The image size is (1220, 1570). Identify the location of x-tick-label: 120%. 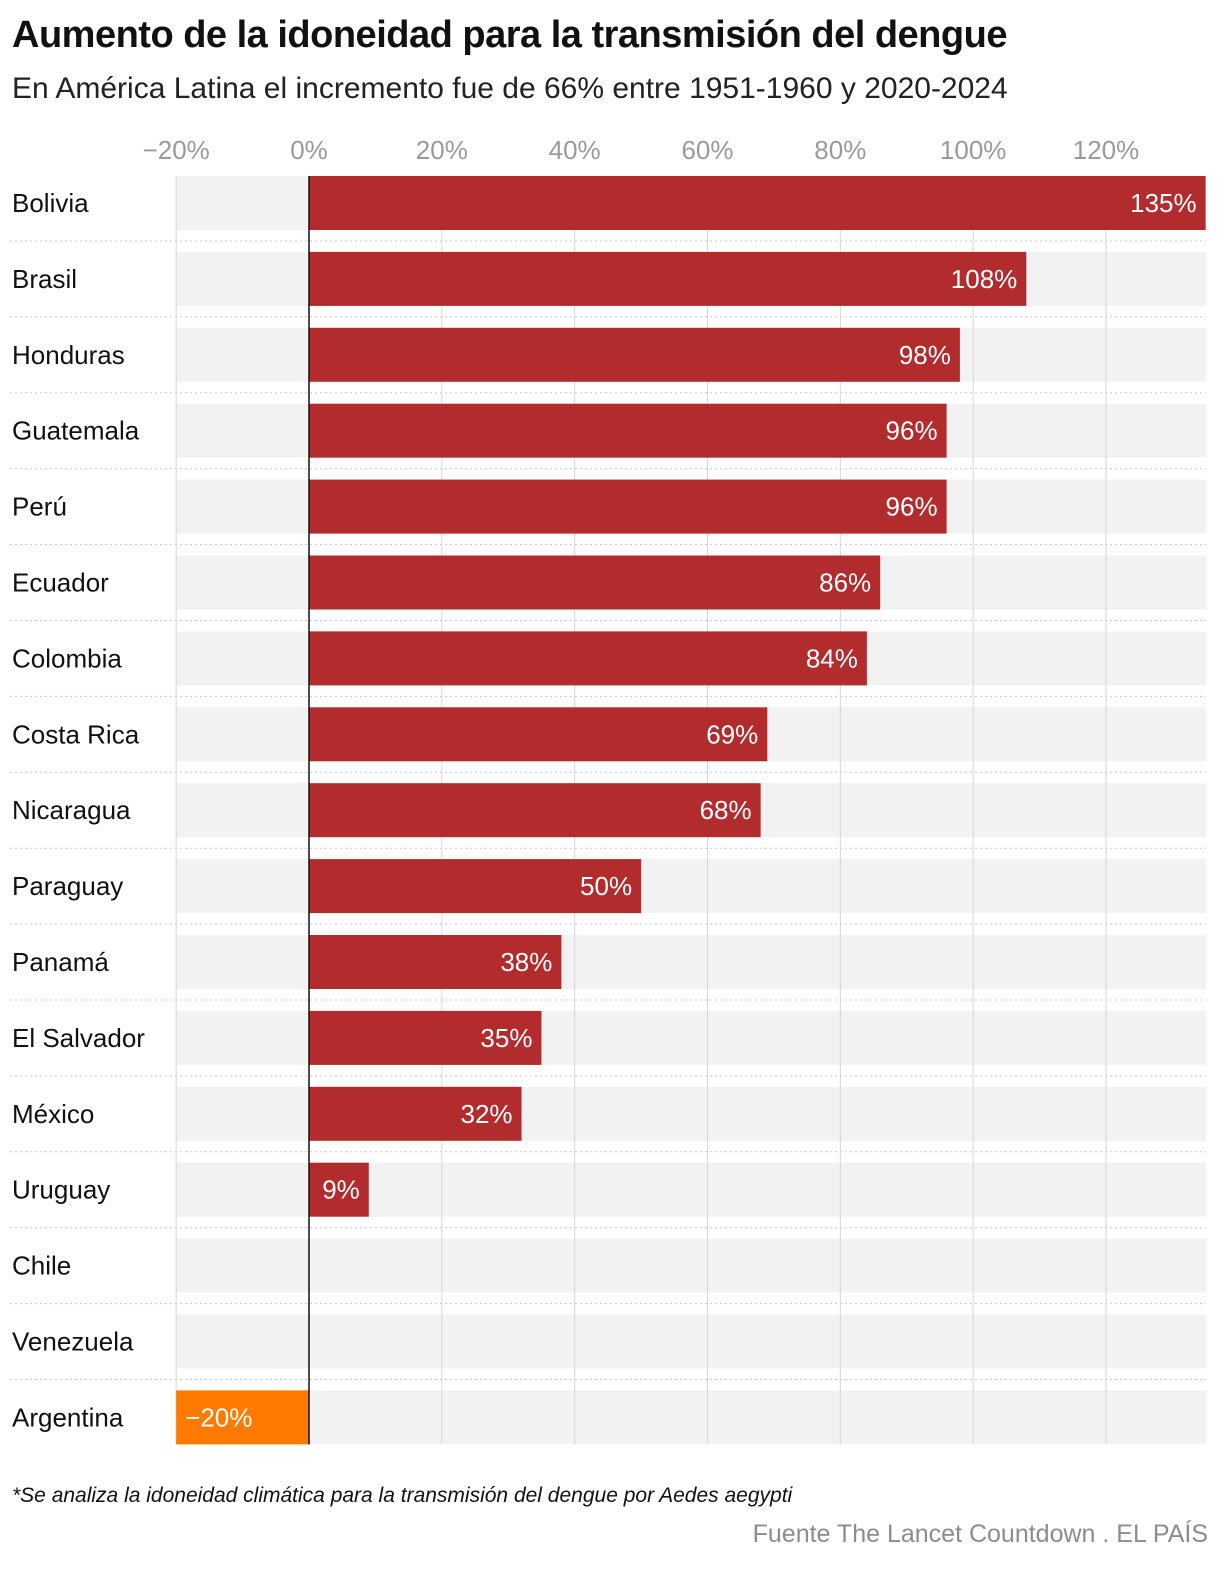
(1106, 150).